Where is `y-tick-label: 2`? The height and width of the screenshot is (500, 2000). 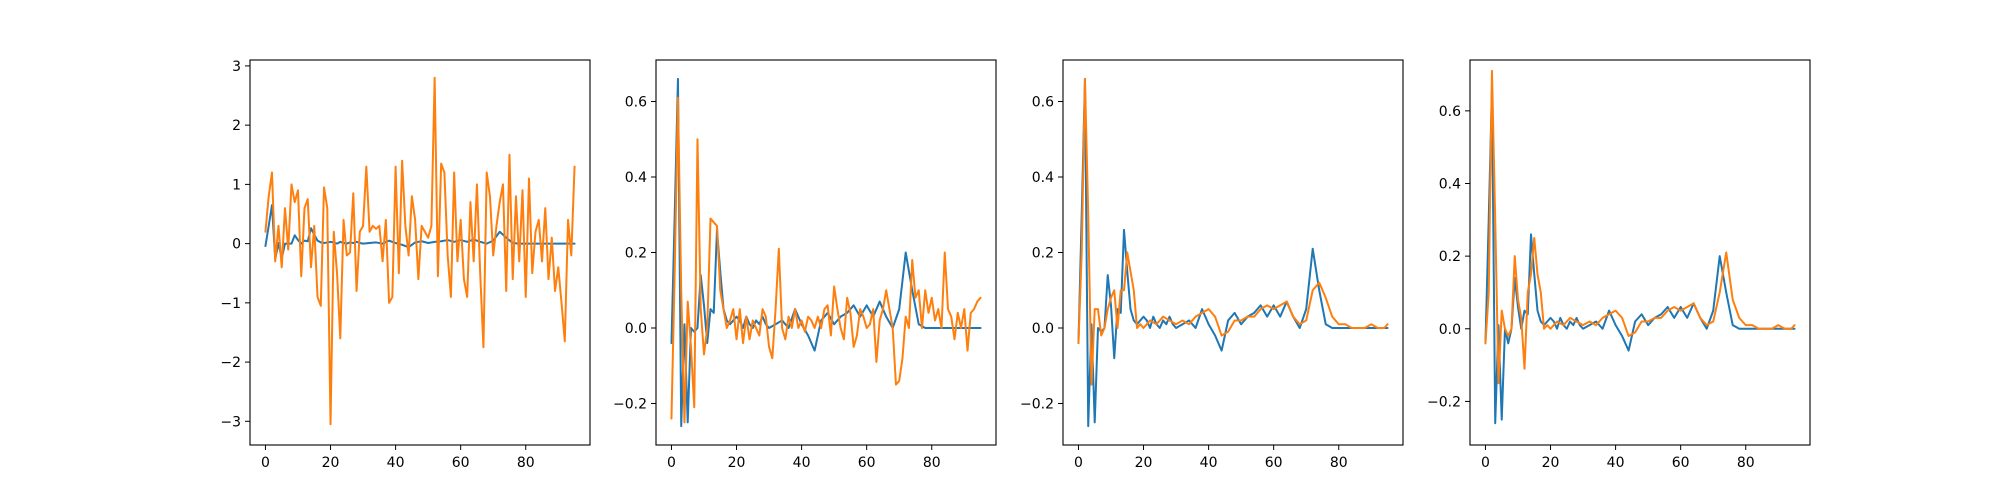
y-tick-label: 2 is located at coordinates (236, 126).